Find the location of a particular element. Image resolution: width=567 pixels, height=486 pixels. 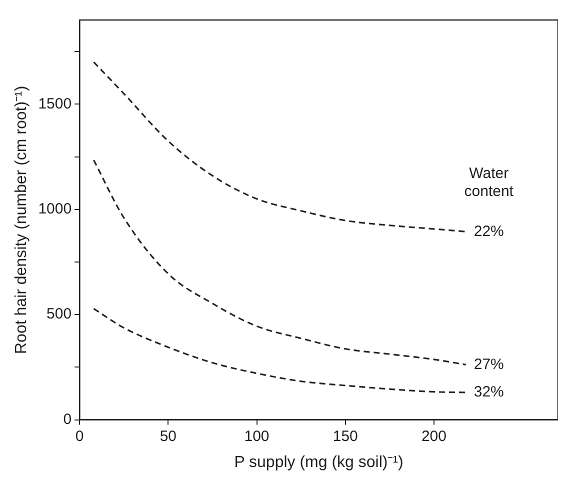

series-label: 32% is located at coordinates (489, 392).